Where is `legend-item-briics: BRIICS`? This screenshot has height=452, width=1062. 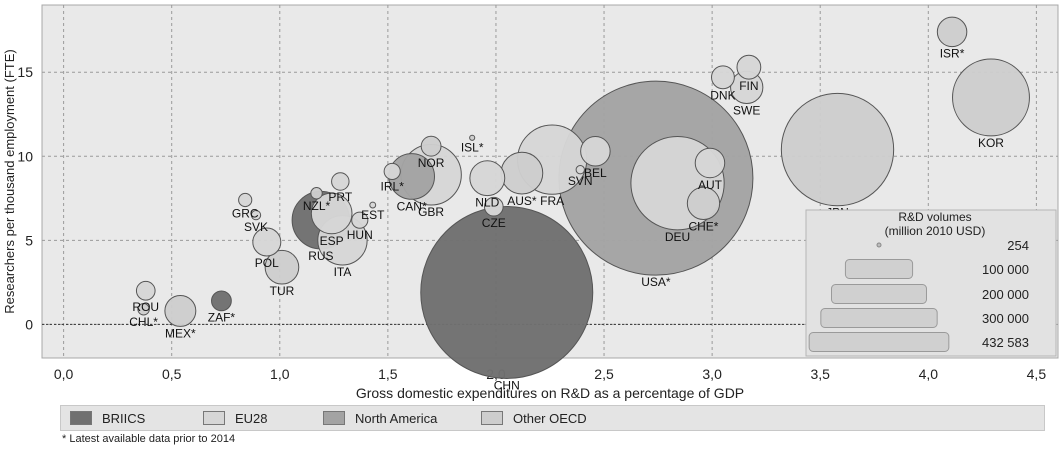 legend-item-briics: BRIICS is located at coordinates (107, 418).